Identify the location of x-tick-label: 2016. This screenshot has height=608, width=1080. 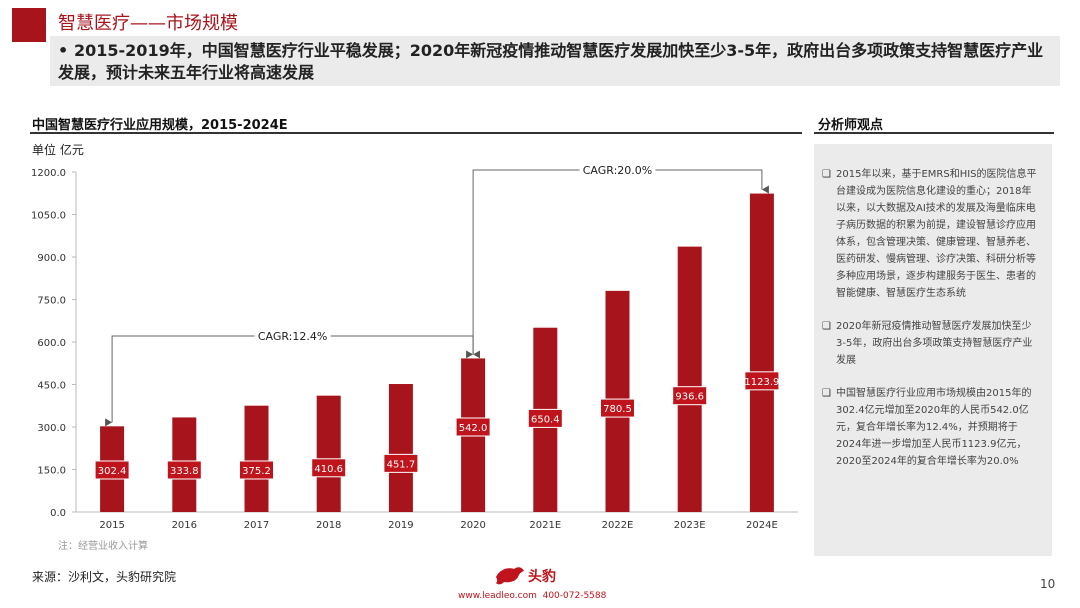
(184, 525).